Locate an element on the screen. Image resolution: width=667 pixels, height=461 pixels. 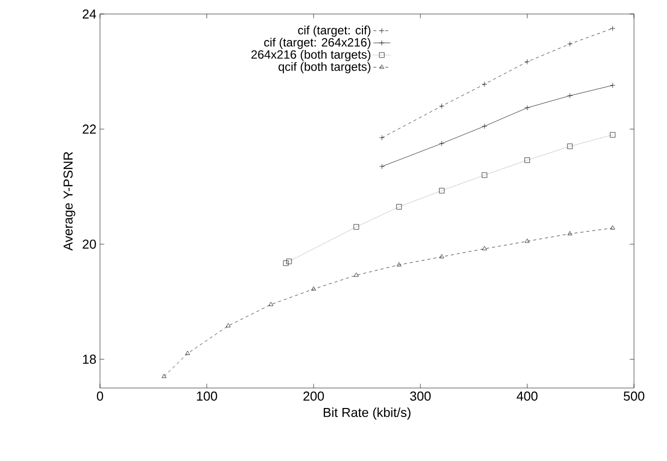
y-axis-title: Average Y-PSNR is located at coordinates (70, 201).